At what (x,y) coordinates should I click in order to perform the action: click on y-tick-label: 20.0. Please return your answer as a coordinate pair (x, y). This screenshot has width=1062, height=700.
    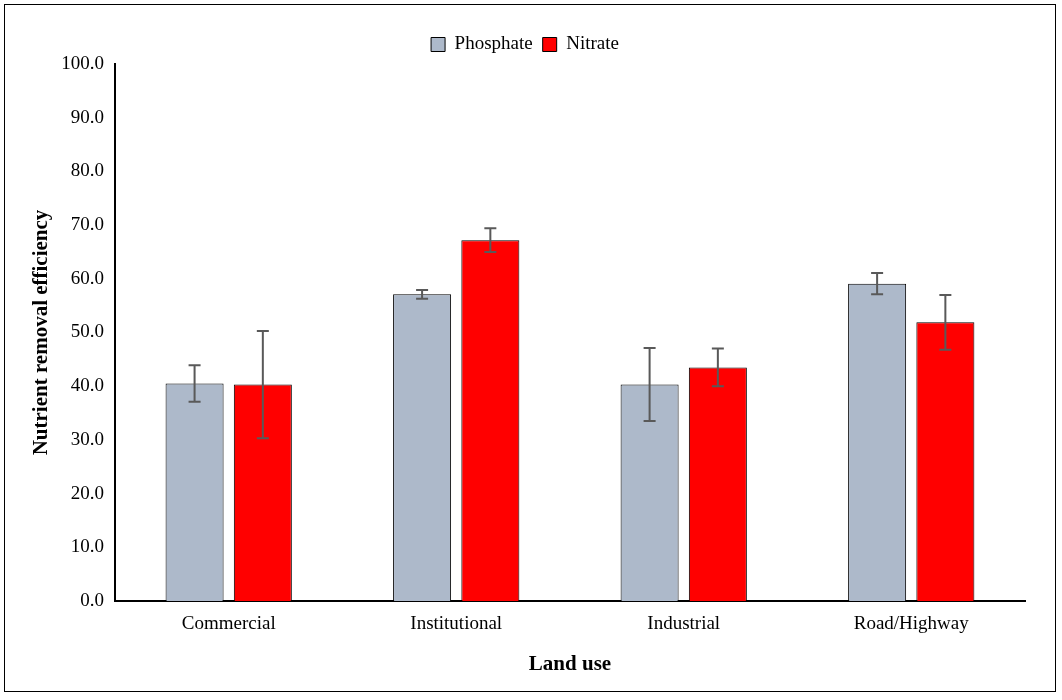
    Looking at the image, I should click on (87, 492).